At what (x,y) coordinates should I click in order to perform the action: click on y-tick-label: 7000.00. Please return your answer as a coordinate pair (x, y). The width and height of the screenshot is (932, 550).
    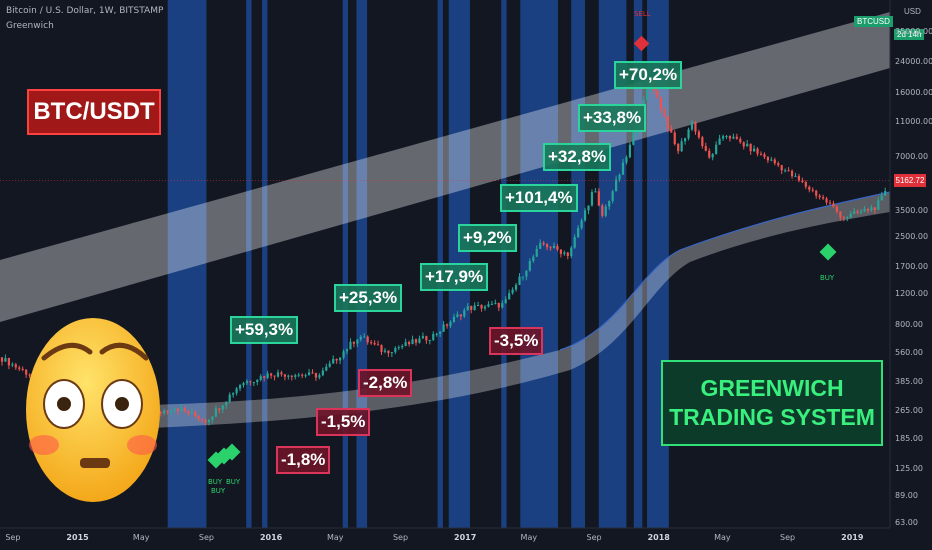
    Looking at the image, I should click on (912, 157).